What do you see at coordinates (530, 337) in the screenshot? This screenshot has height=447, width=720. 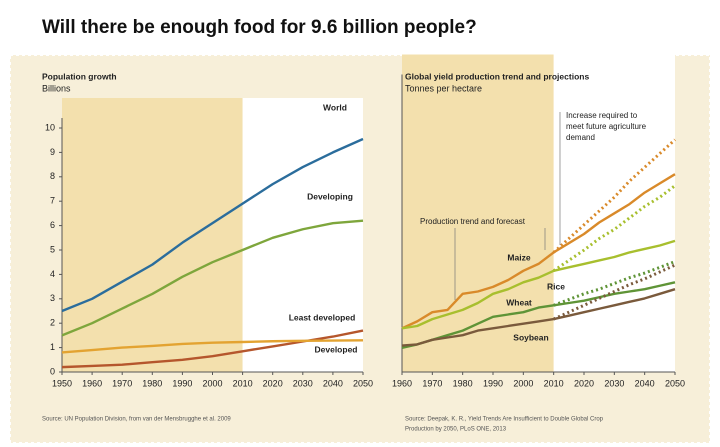 I see `series-label: Soybean` at bounding box center [530, 337].